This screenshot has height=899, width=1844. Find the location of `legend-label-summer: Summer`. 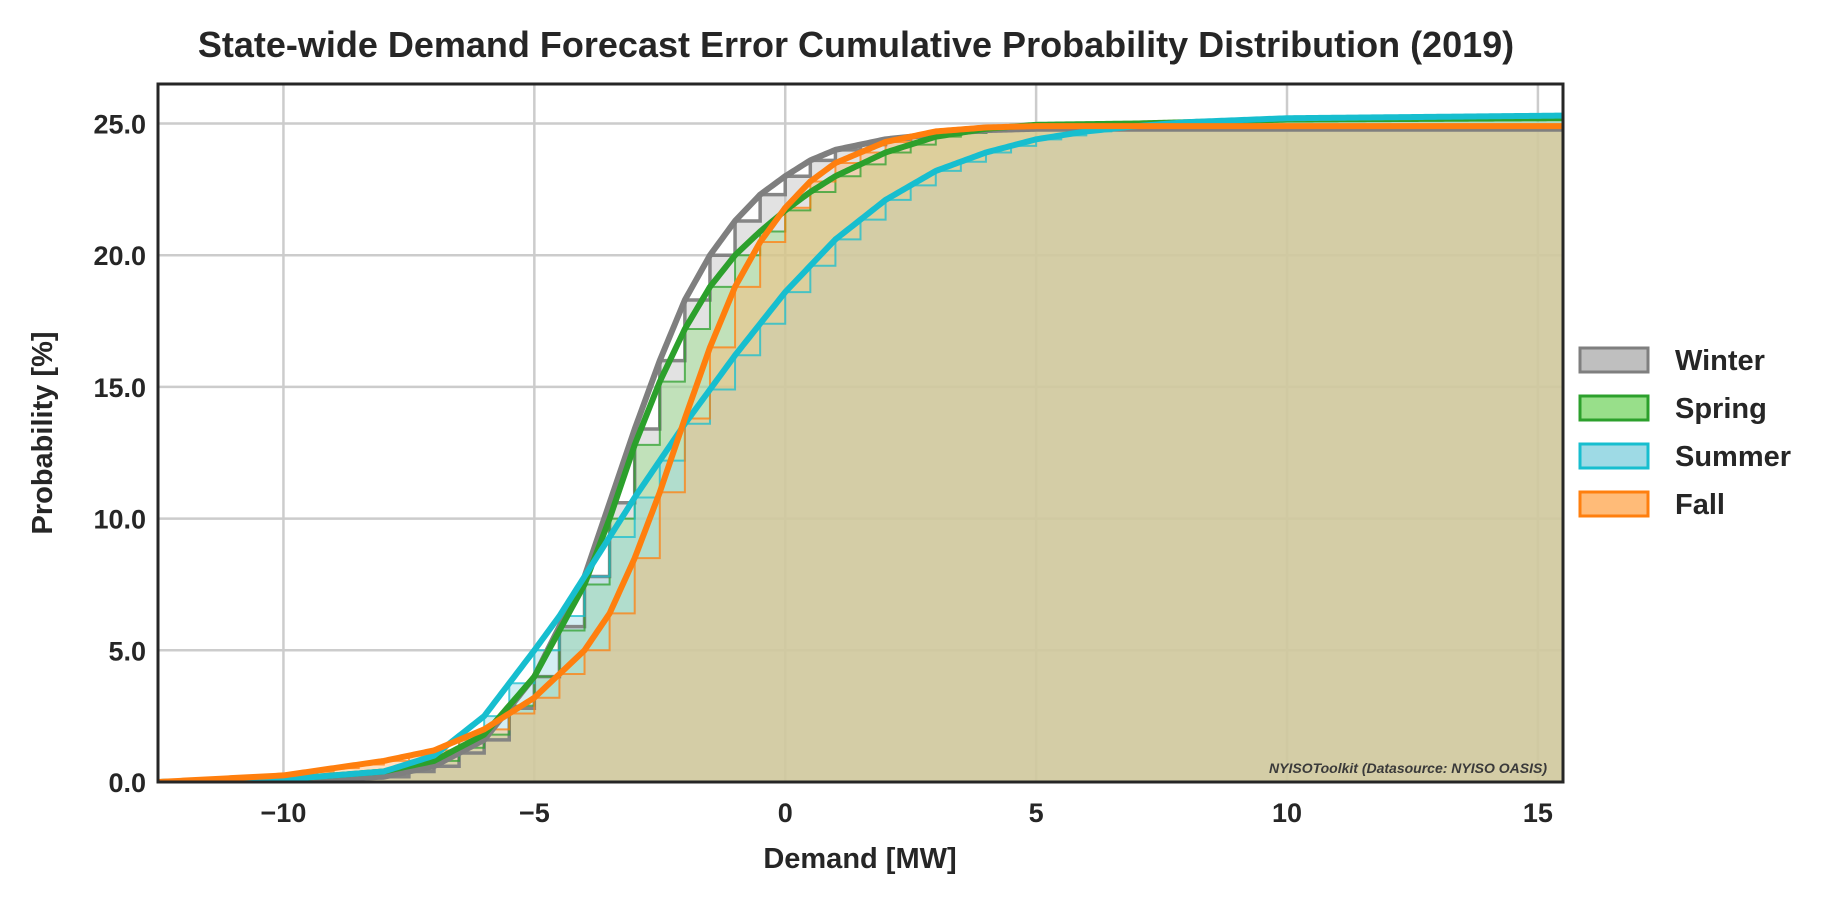

legend-label-summer: Summer is located at coordinates (1733, 457).